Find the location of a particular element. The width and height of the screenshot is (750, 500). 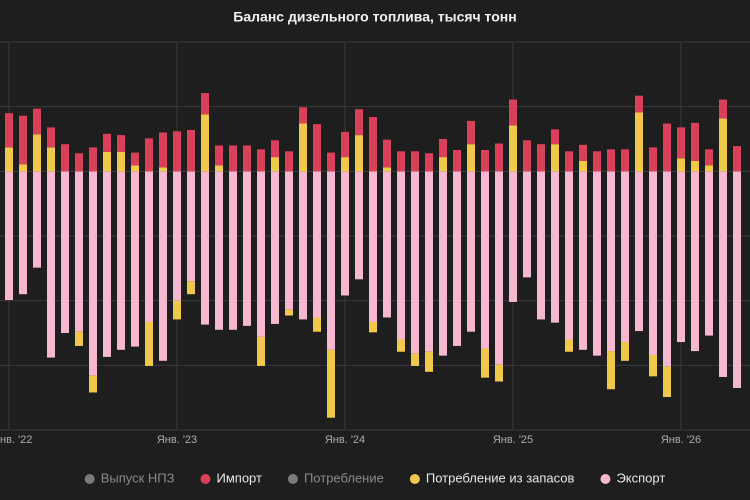

legend-label: Импорт is located at coordinates (238, 477).